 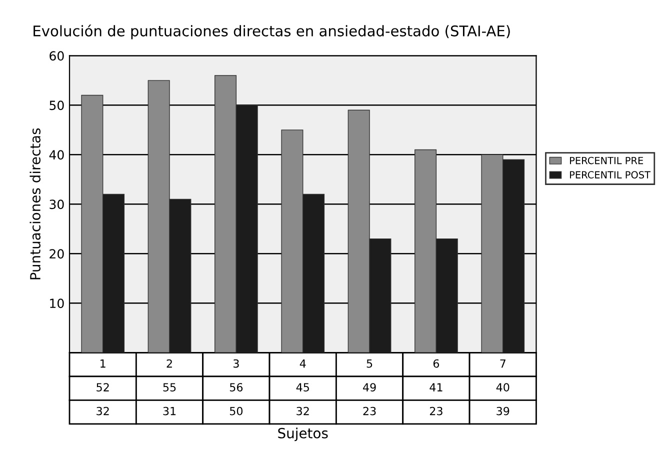 What do you see at coordinates (303, 435) in the screenshot?
I see `x-axis-title: Sujetos` at bounding box center [303, 435].